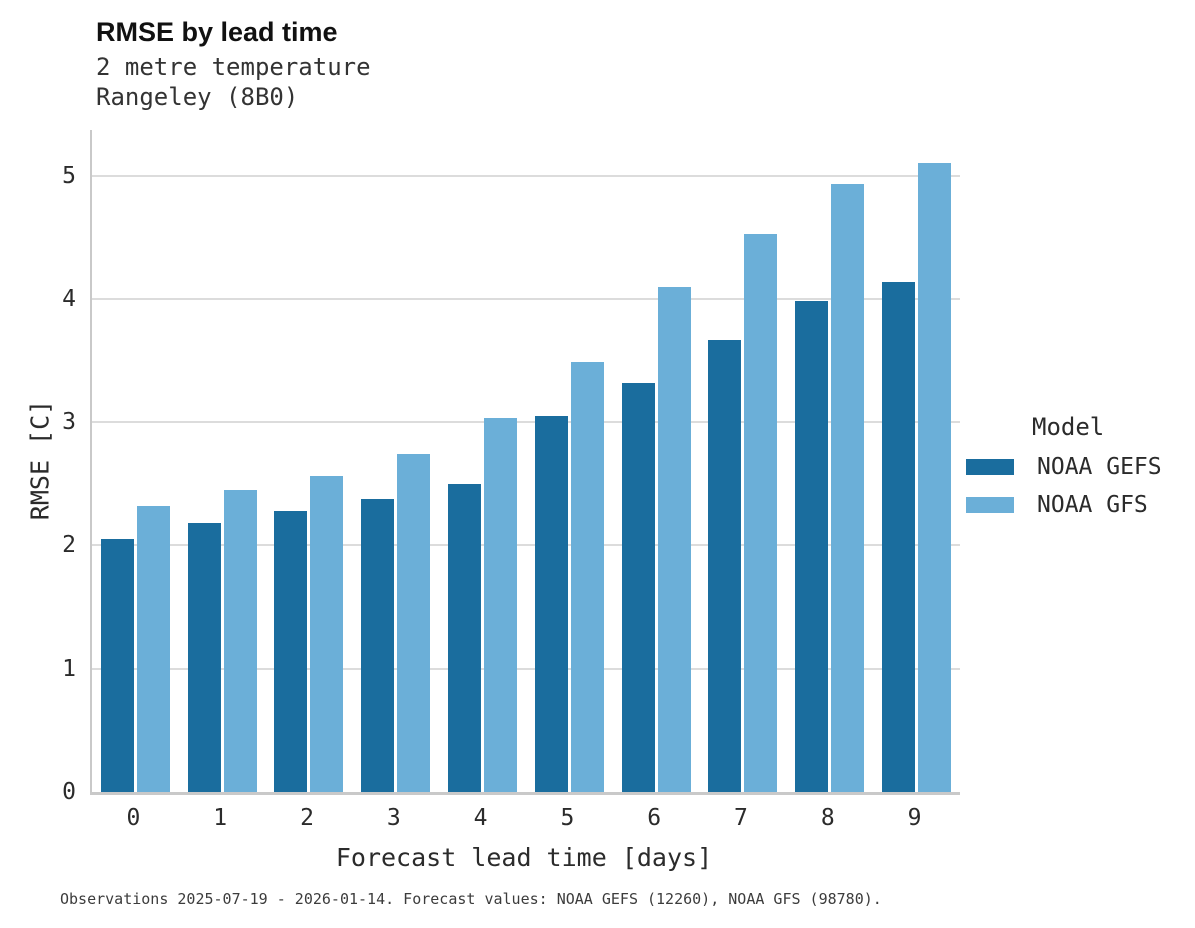 The image size is (1195, 928). What do you see at coordinates (69, 422) in the screenshot?
I see `y-tick-label-3: 3` at bounding box center [69, 422].